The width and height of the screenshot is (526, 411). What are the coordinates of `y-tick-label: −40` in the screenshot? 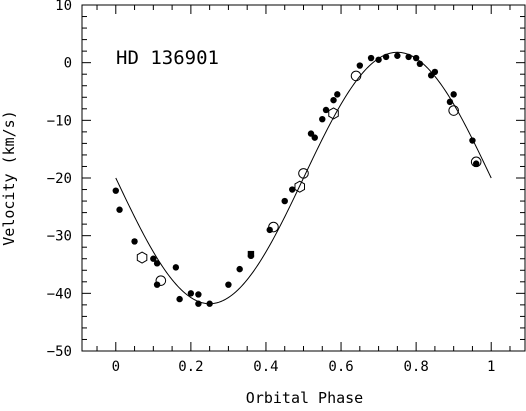 It's located at (59, 294).